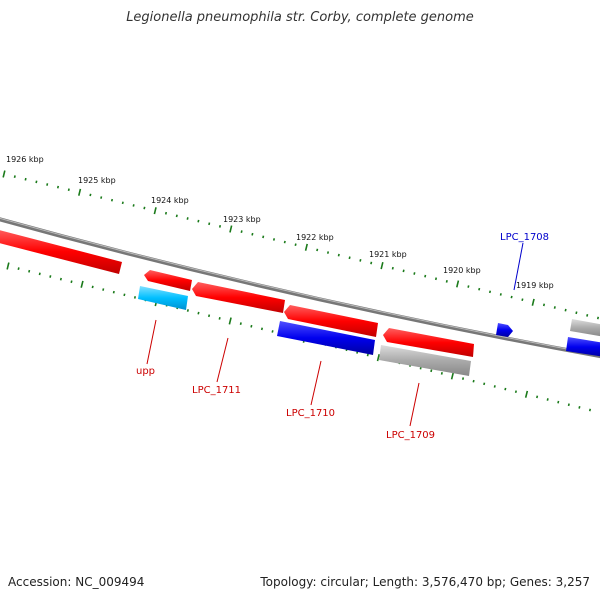 The image size is (600, 600). I want to click on tick-label-1923: 1923 kbp, so click(242, 219).